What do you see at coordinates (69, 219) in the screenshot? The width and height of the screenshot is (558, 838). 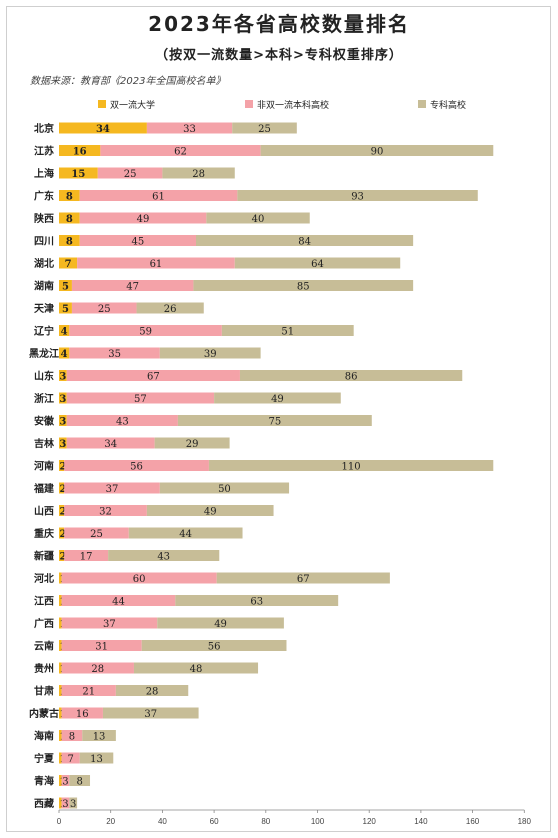 I see `data-label: 8` at bounding box center [69, 219].